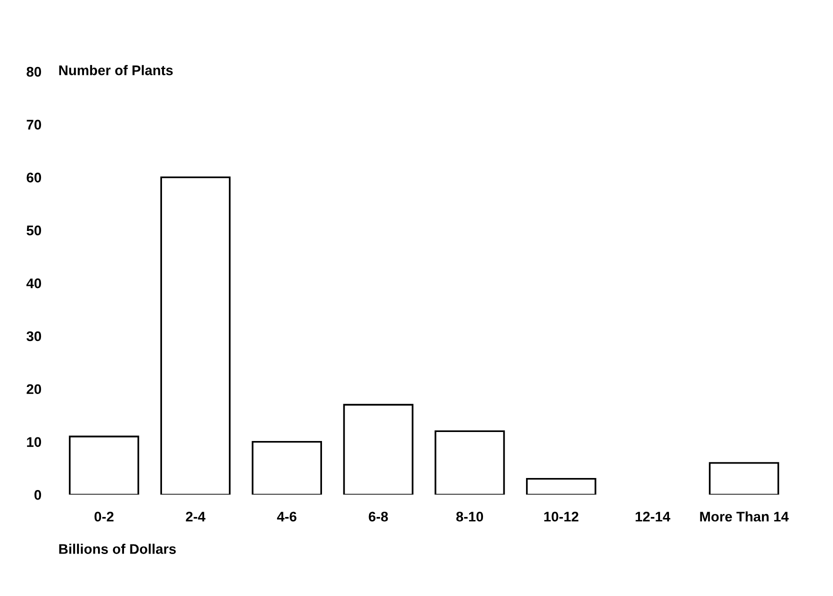 The height and width of the screenshot is (596, 833). I want to click on y-tick-label: 60, so click(34, 177).